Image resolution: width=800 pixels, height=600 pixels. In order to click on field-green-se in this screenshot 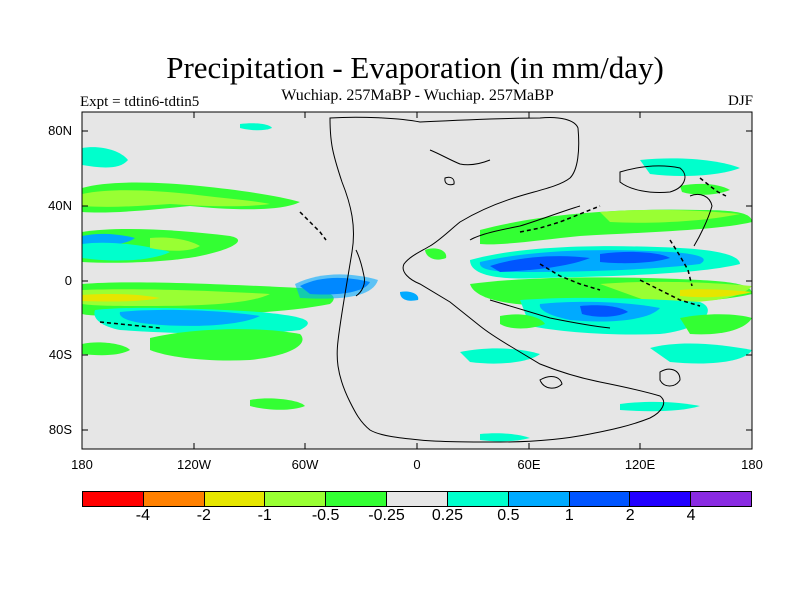, I will do `click(716, 324)`.